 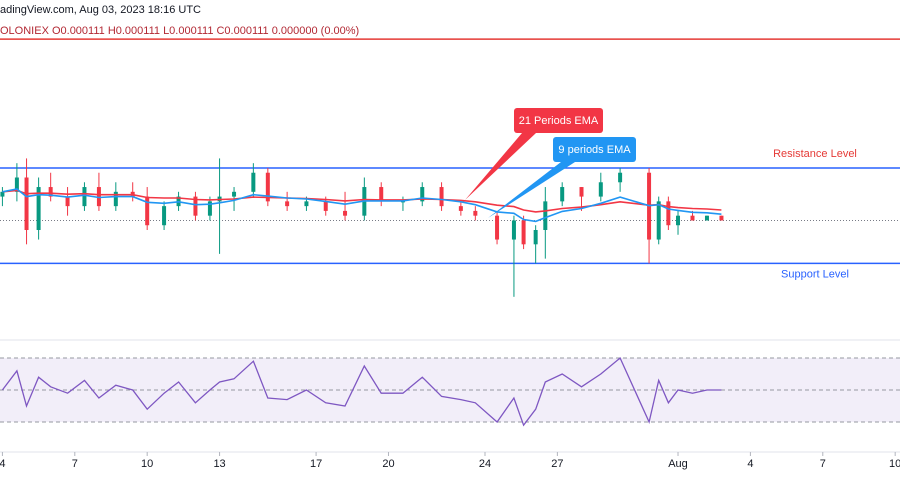 I want to click on level-label: Support Level, so click(x=815, y=274).